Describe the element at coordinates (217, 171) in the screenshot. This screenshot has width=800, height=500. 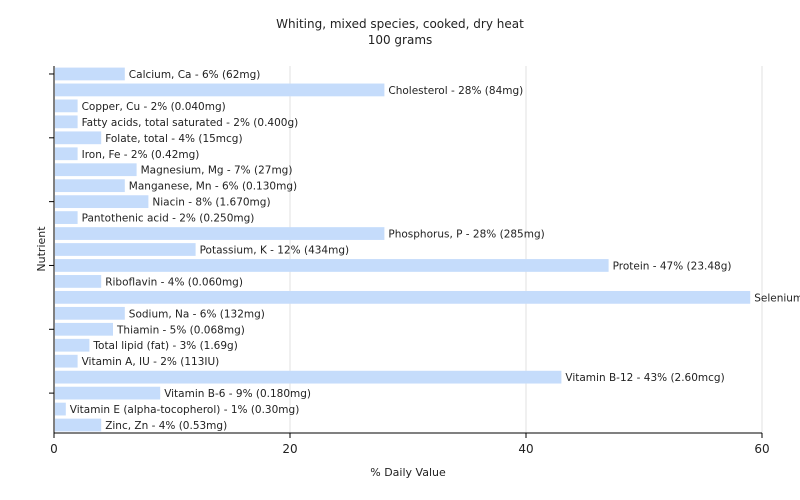
I see `bar-label: Magnesium, Mg - 7% (27mg)` at that location.